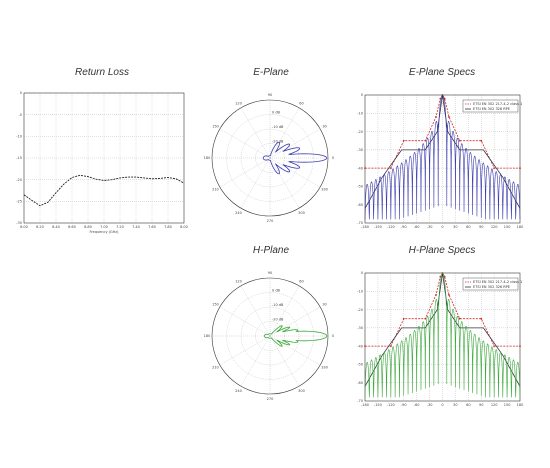 This screenshot has width=550, height=468. What do you see at coordinates (238, 282) in the screenshot?
I see `h-plane-angle-label: 120` at bounding box center [238, 282].